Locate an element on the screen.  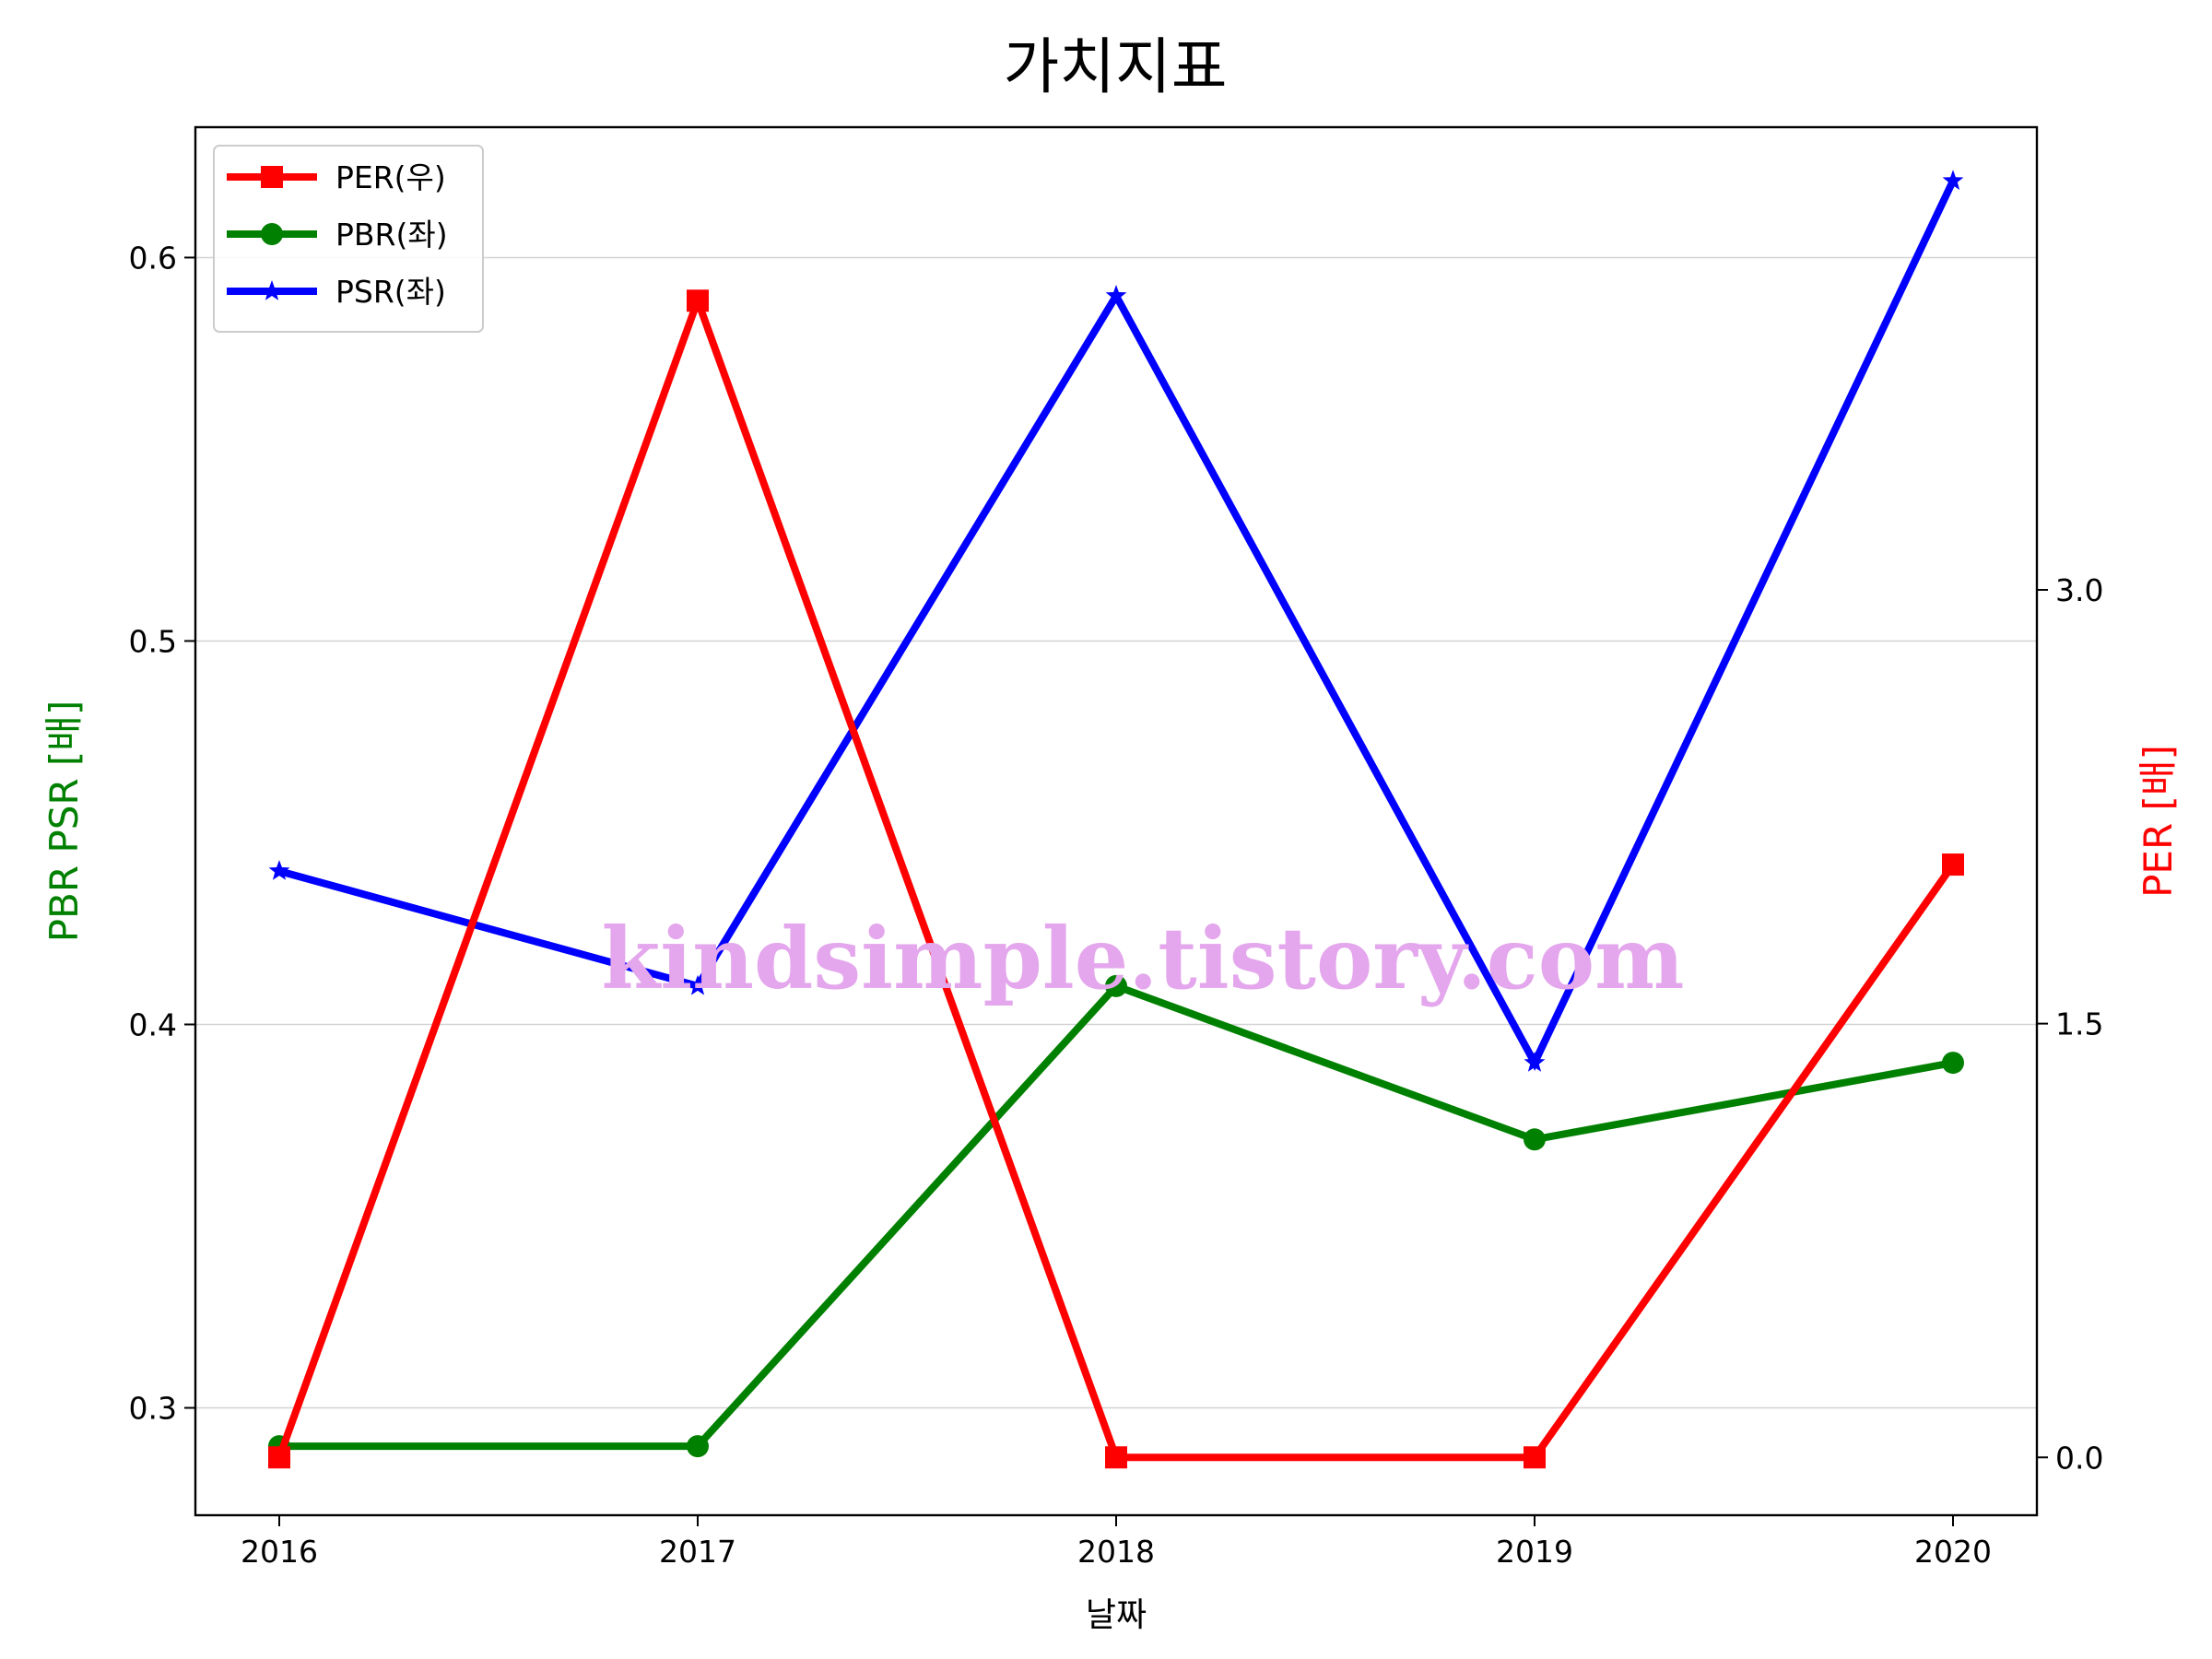
x-tick-label: 2017 is located at coordinates (697, 1552).